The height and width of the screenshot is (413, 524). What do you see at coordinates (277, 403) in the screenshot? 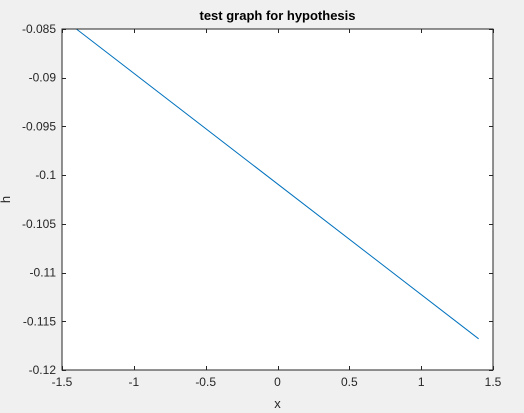
I see `x-axis-label: x` at bounding box center [277, 403].